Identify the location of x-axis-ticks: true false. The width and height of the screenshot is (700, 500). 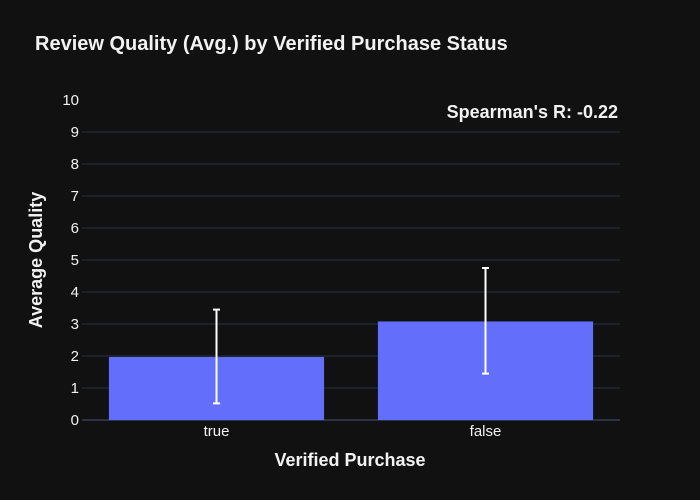
(353, 431).